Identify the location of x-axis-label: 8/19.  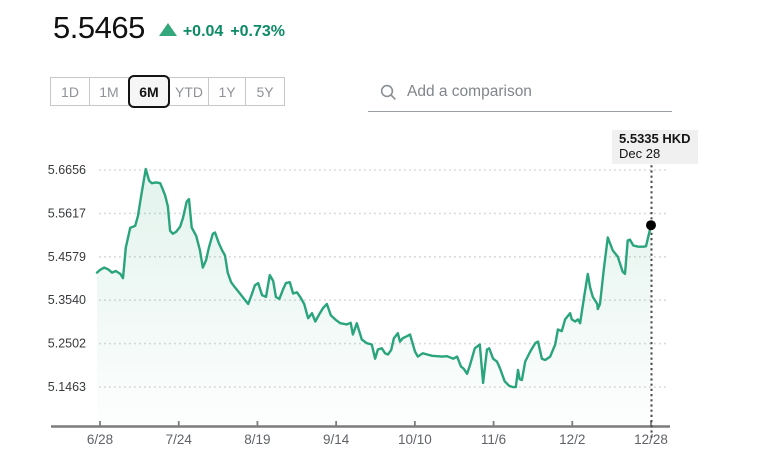
(257, 439).